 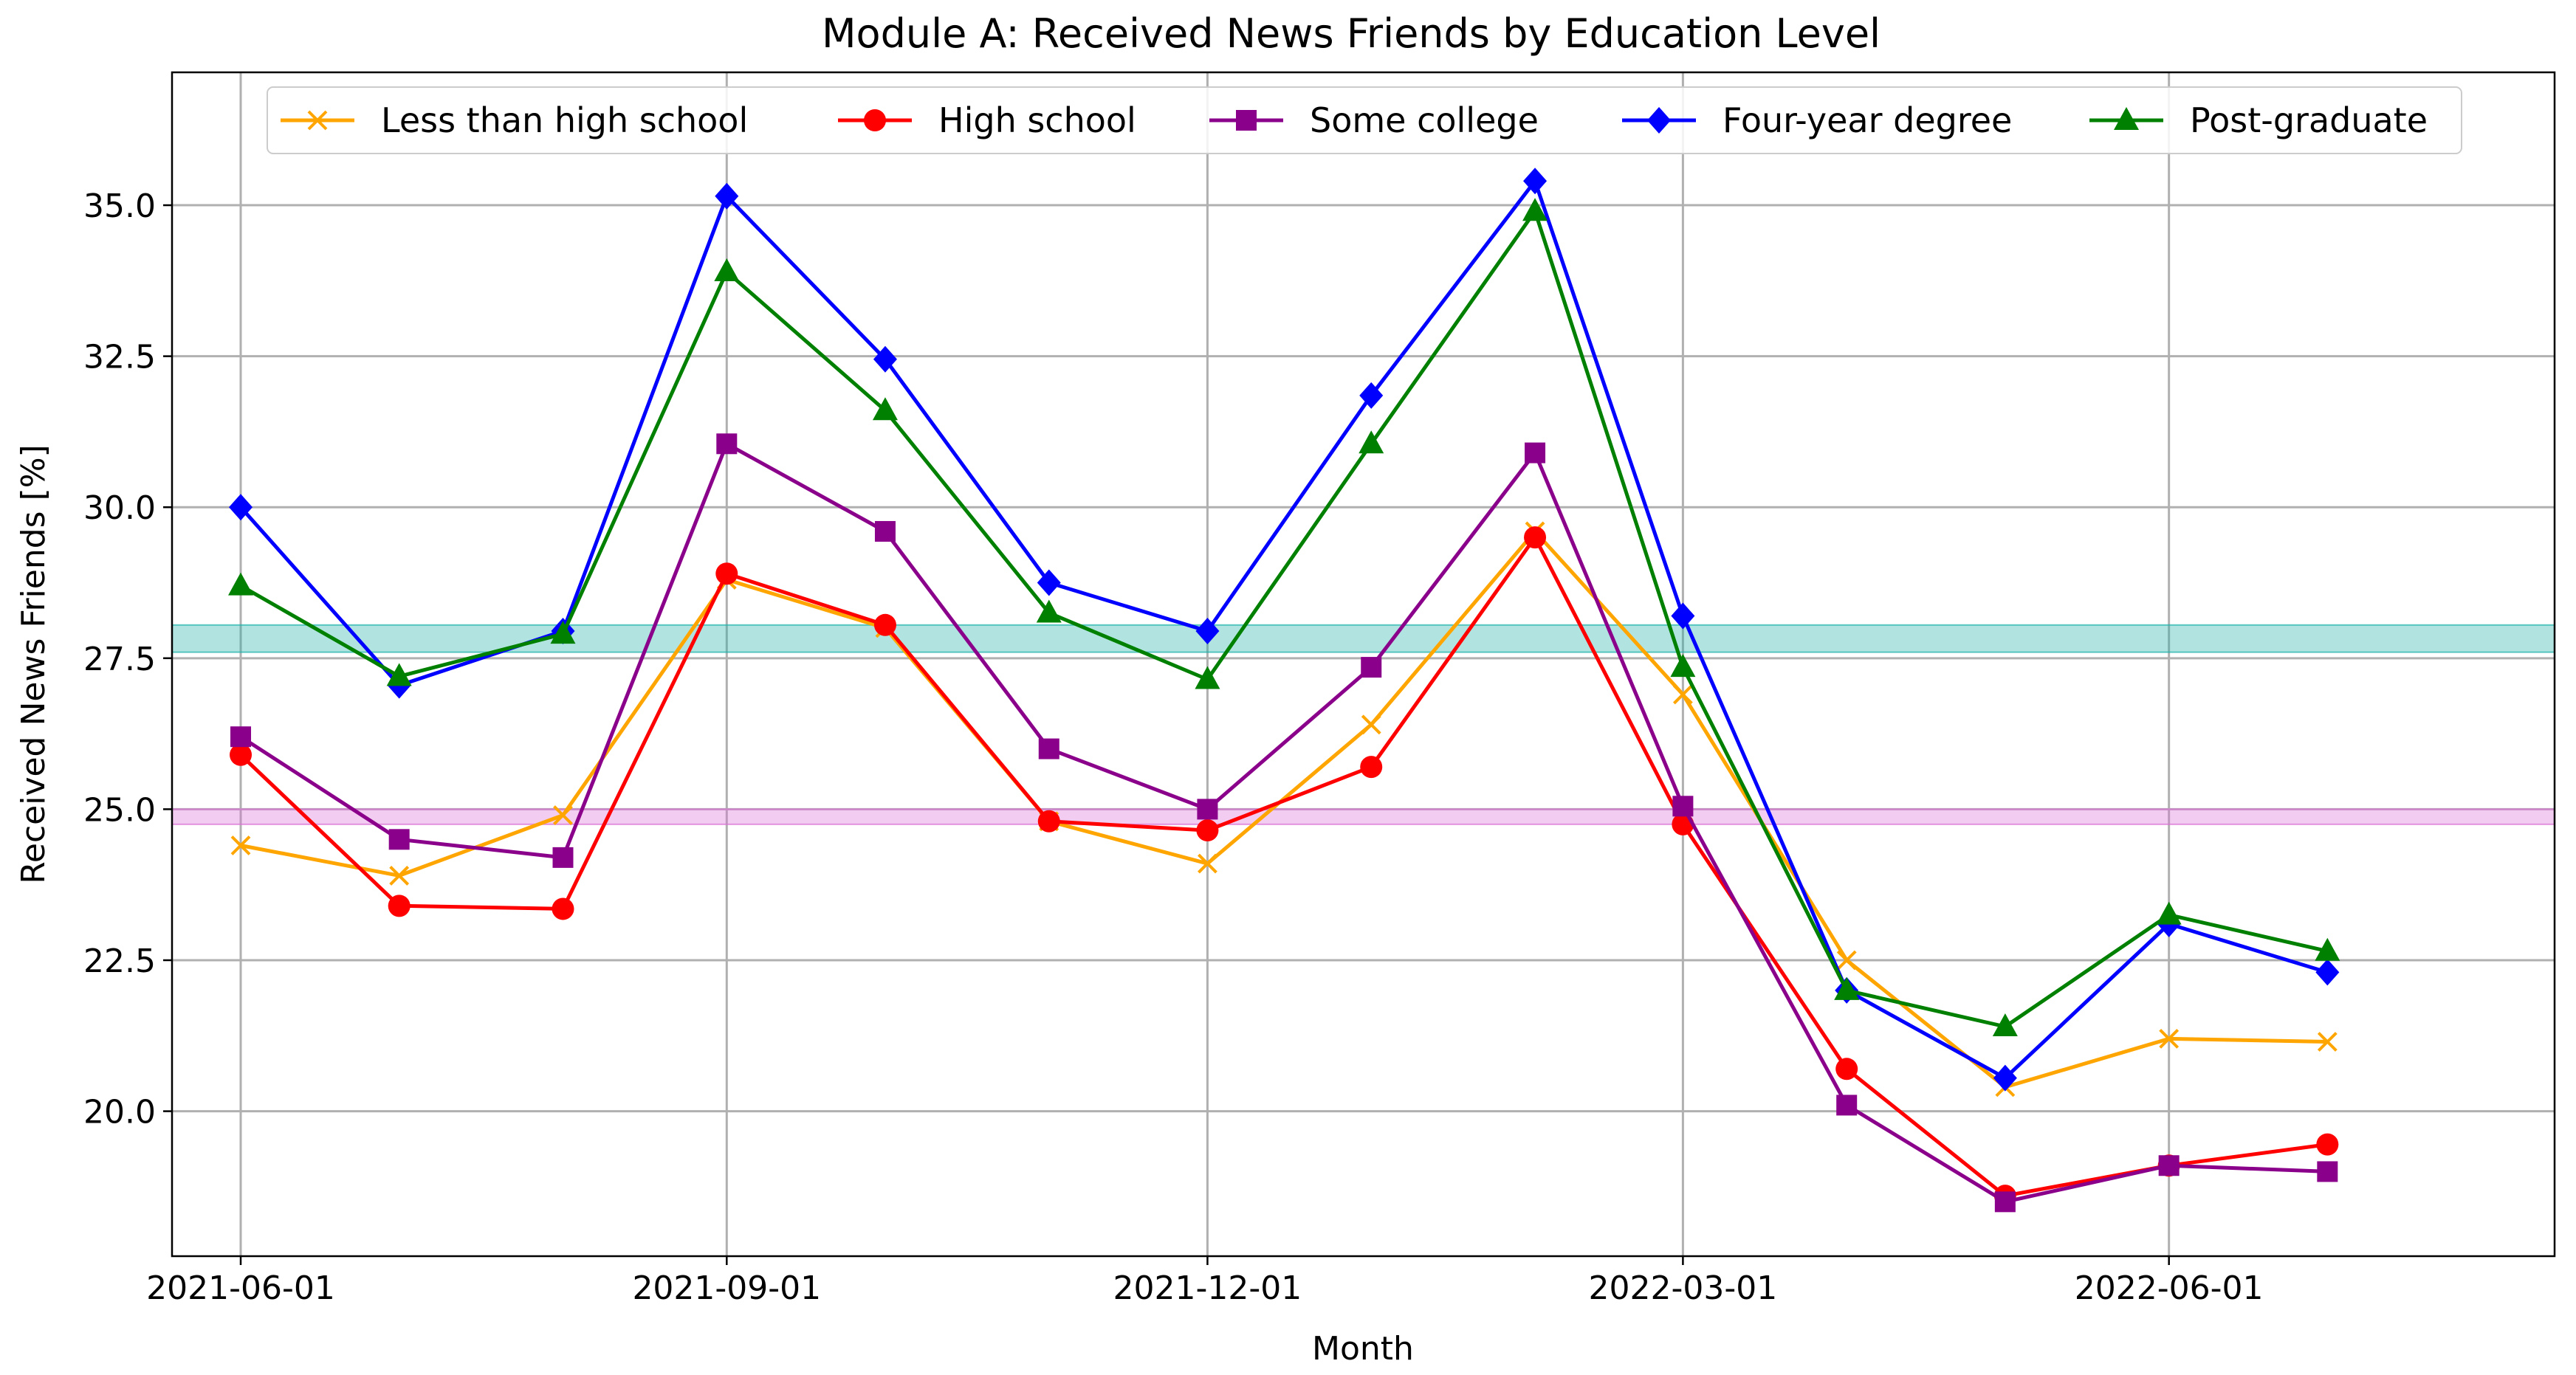 I want to click on y-tick-label-2: 25.0, so click(x=119, y=810).